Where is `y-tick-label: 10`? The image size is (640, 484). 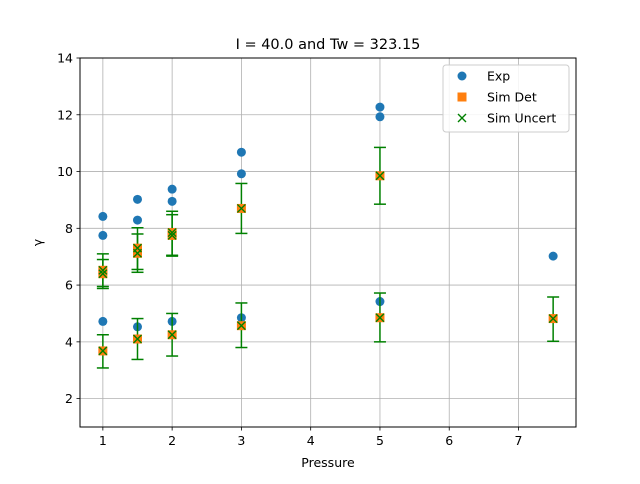
y-tick-label: 10 is located at coordinates (65, 171).